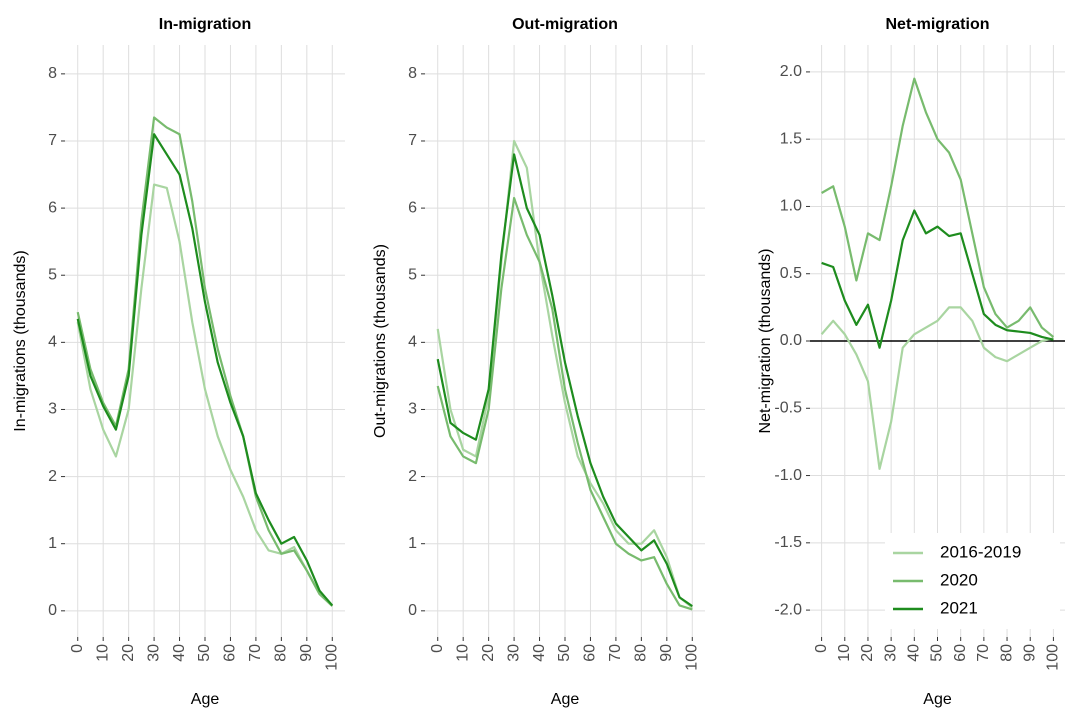  What do you see at coordinates (791, 206) in the screenshot?
I see `y-tick-label: 1.0` at bounding box center [791, 206].